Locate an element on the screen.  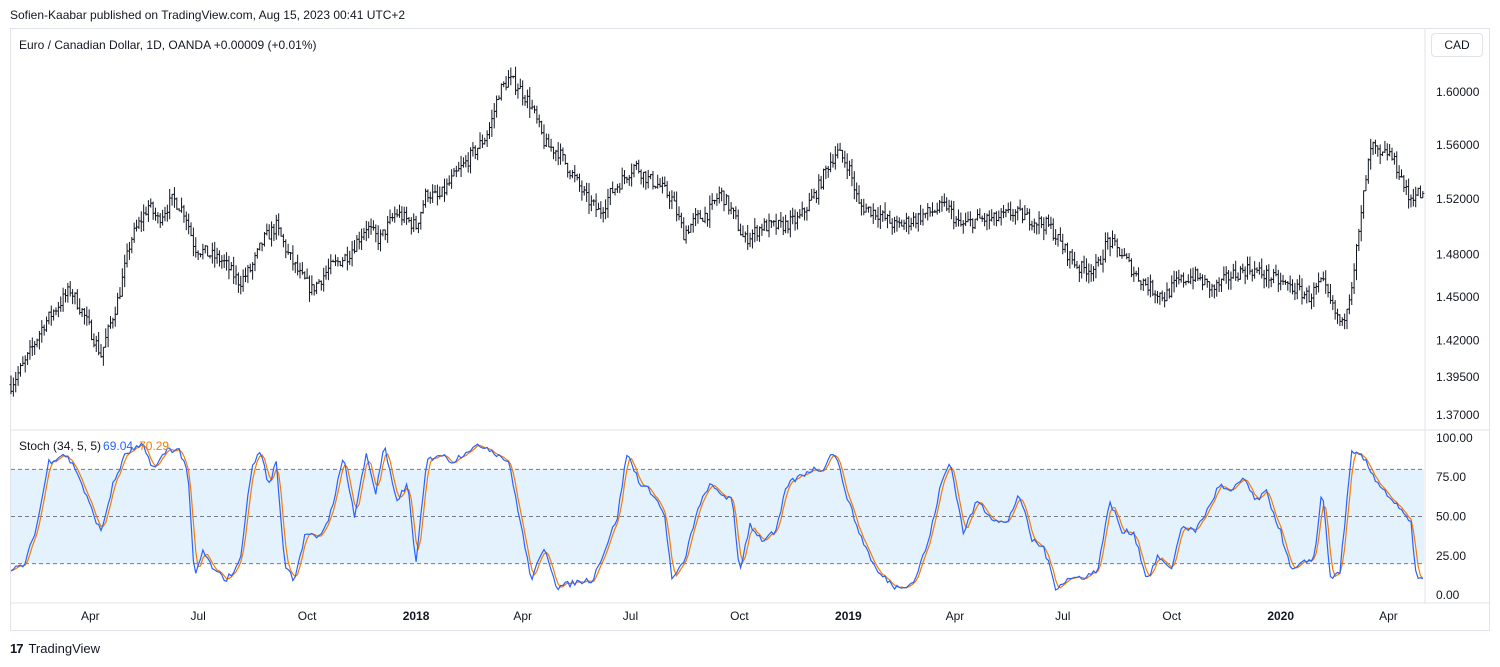
date-tick-label: Apr is located at coordinates (955, 616).